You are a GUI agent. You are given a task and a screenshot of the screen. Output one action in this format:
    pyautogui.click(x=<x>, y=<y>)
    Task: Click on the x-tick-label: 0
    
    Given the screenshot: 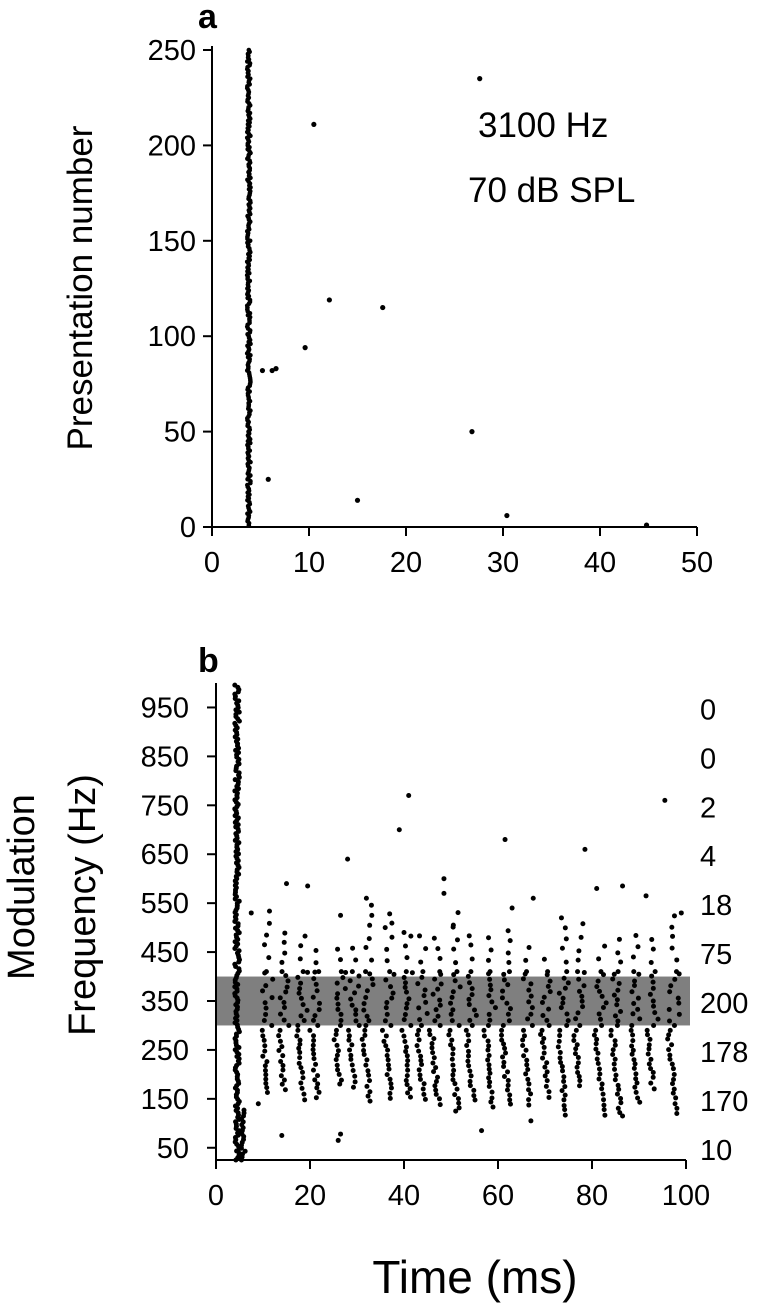 What is the action you would take?
    pyautogui.click(x=216, y=1196)
    